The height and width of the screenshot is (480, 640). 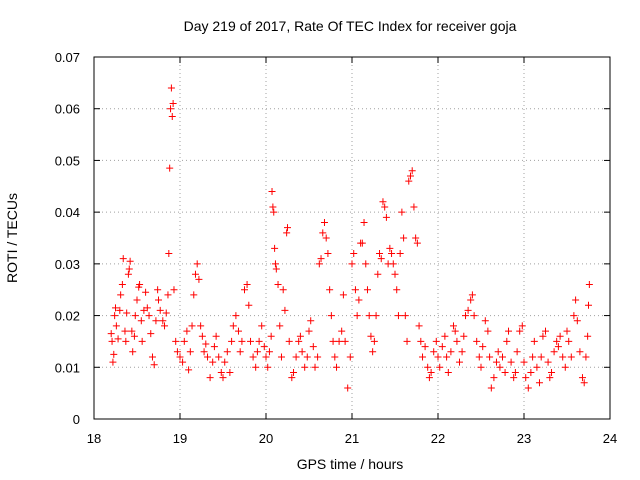 What do you see at coordinates (350, 464) in the screenshot?
I see `x-axis-title: GPS time / hours` at bounding box center [350, 464].